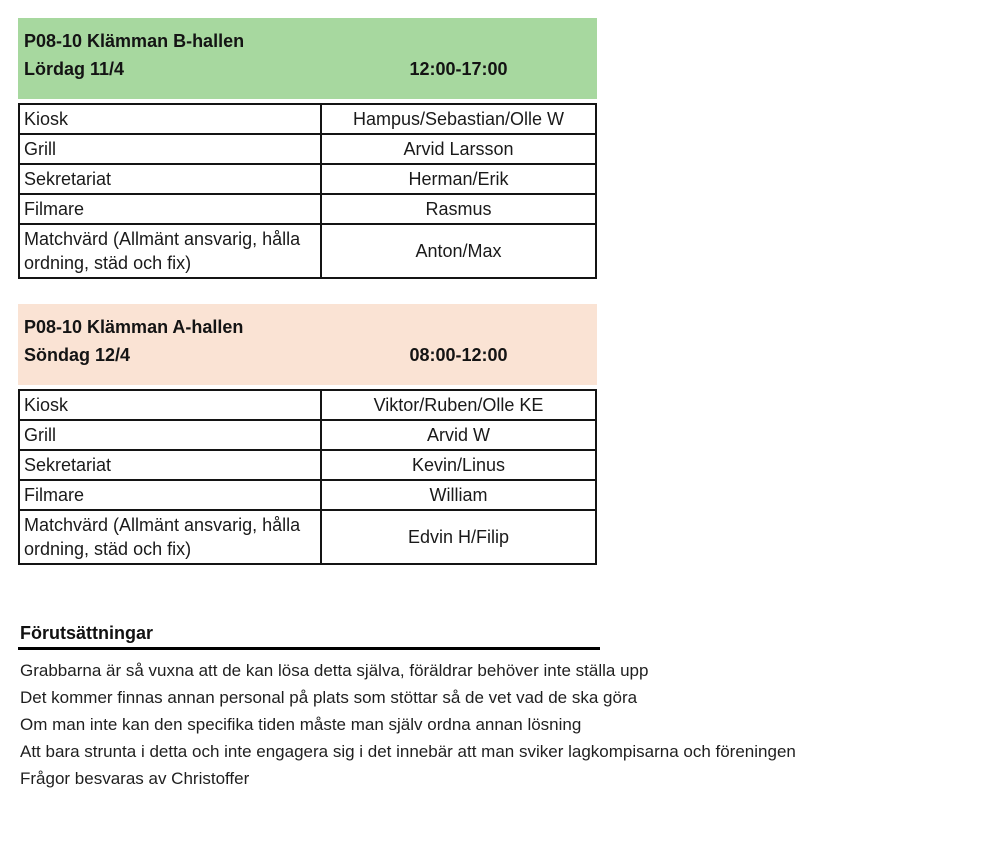  Describe the element at coordinates (458, 179) in the screenshot. I see `assigned-cell: Herman/Erik` at that location.